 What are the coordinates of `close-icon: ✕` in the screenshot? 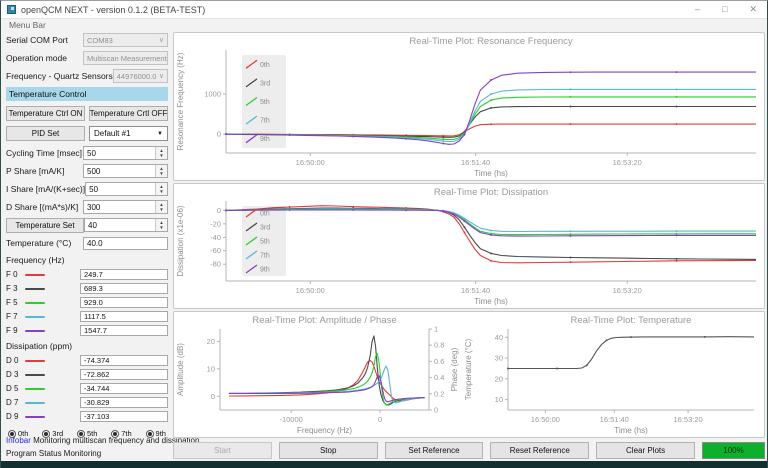 It's located at (753, 9).